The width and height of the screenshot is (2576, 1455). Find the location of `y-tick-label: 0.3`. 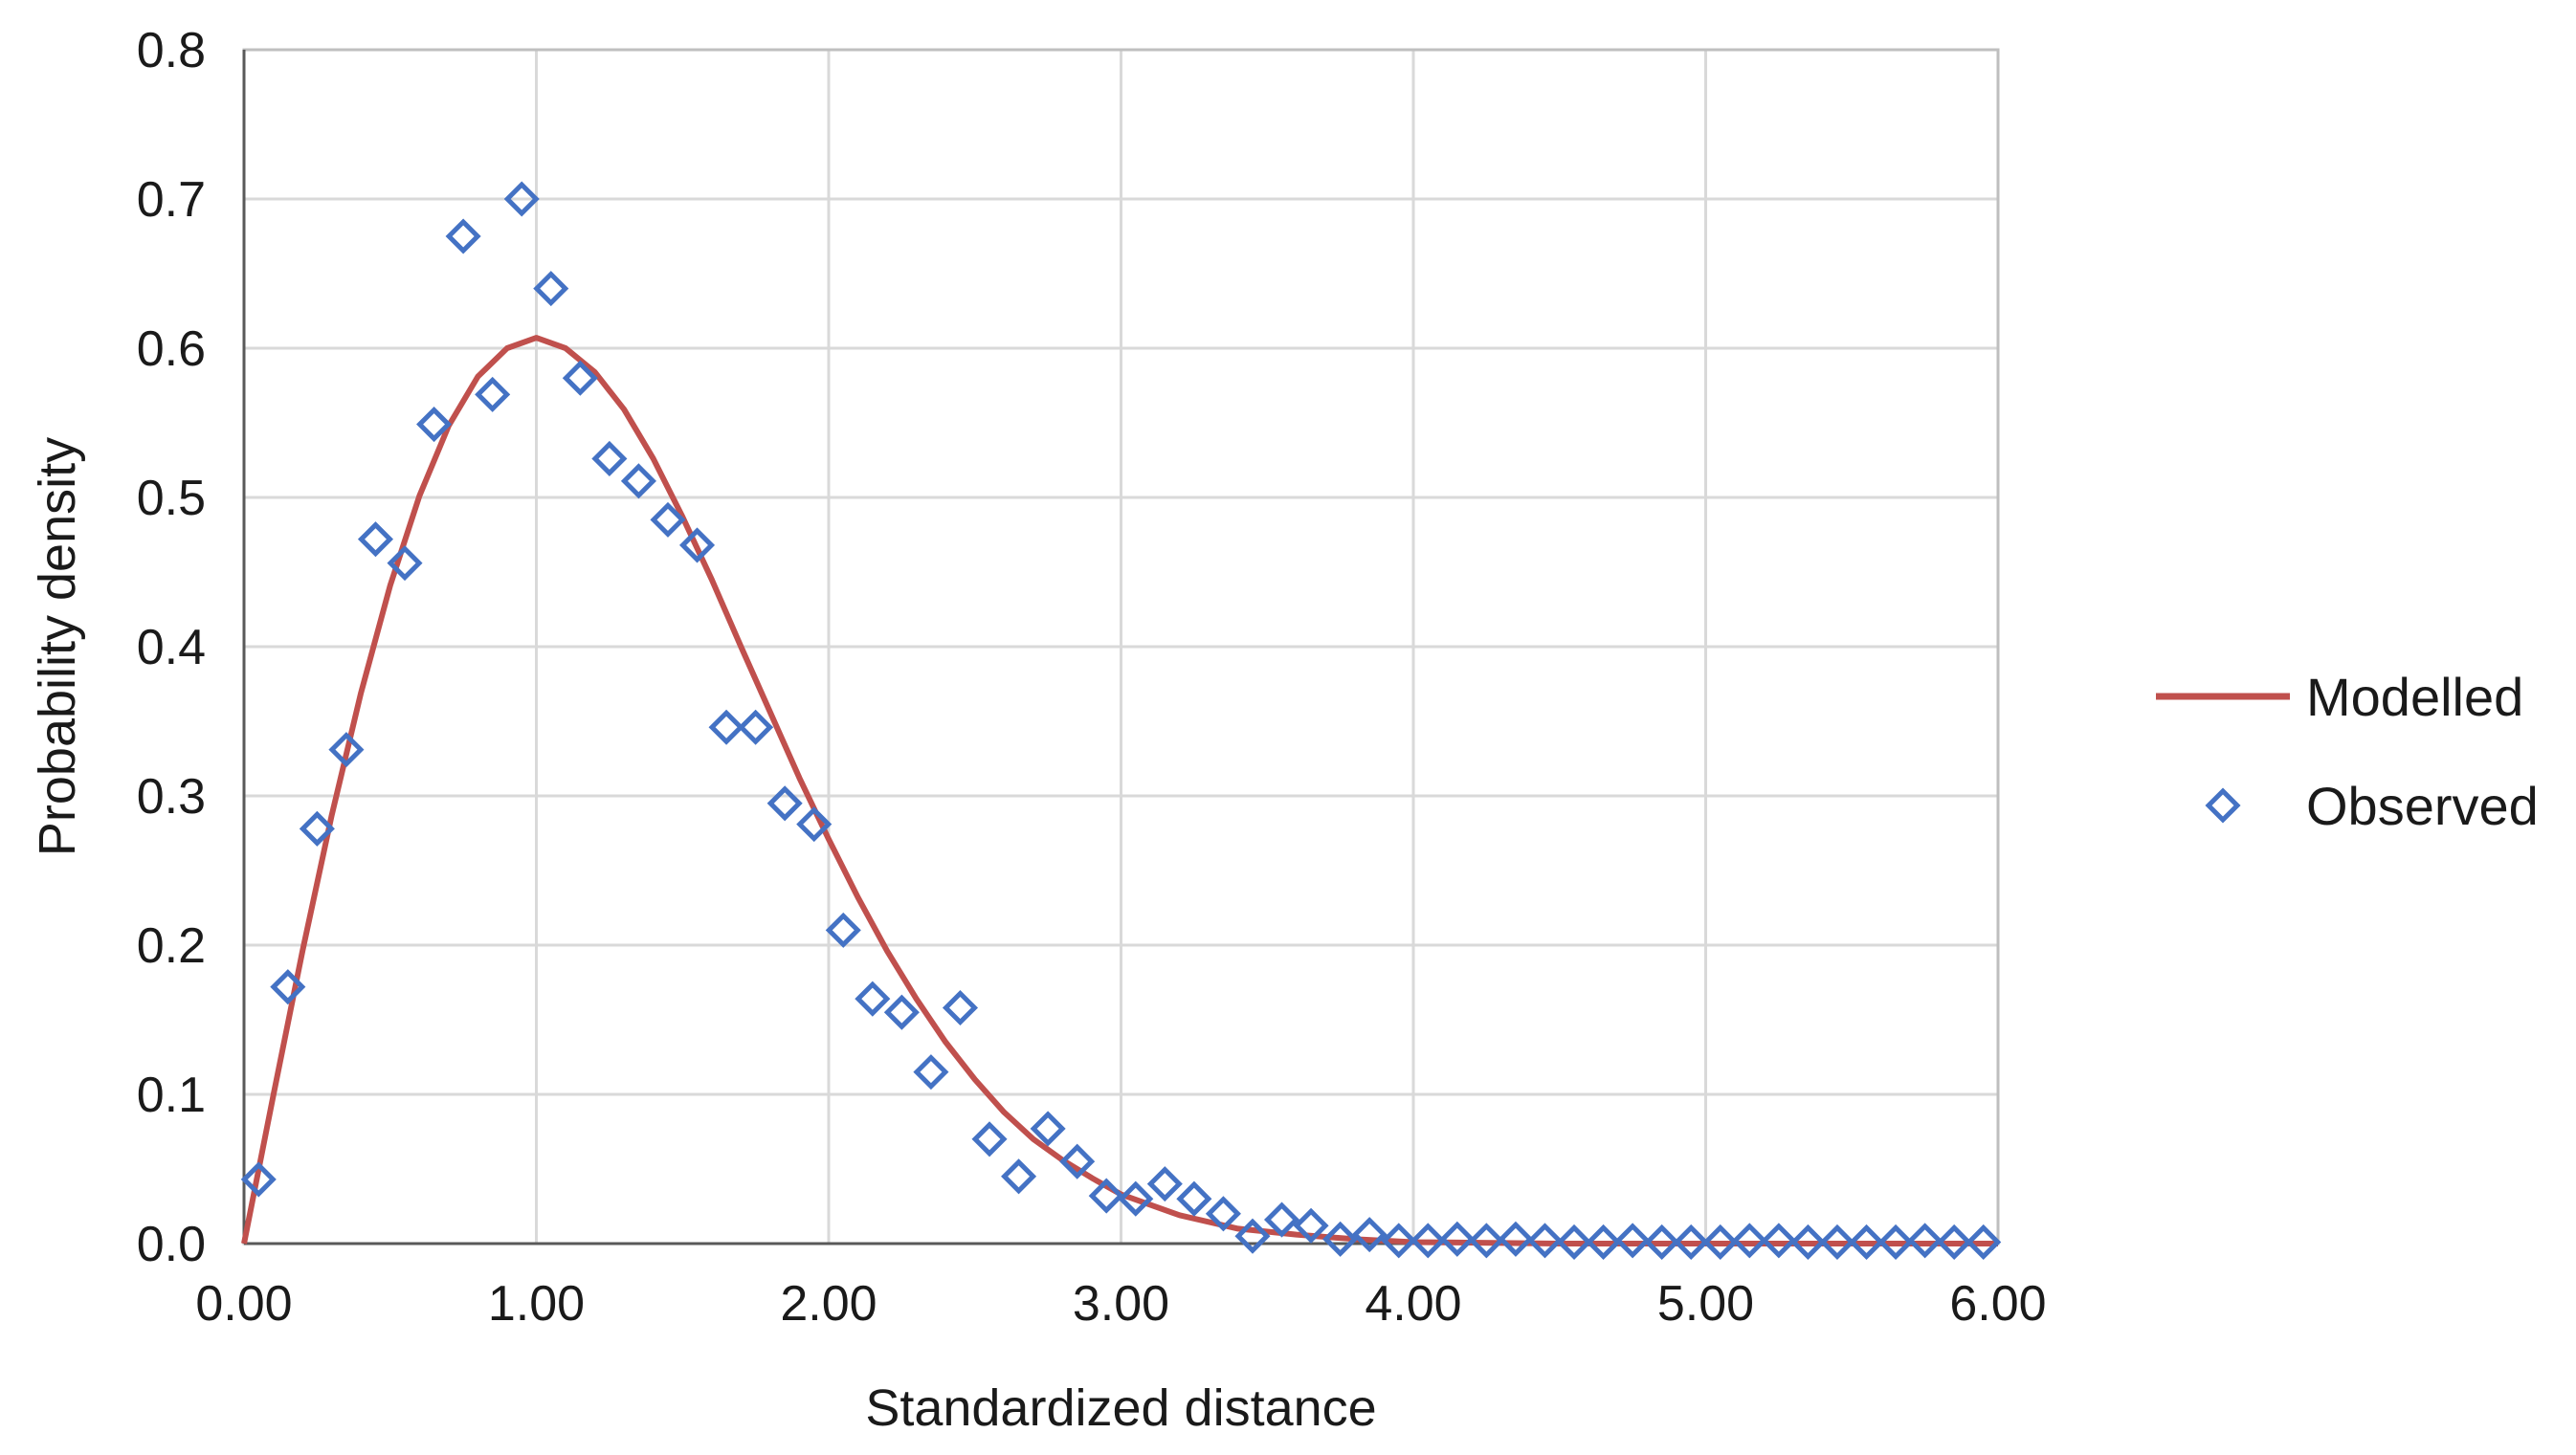

y-tick-label: 0.3 is located at coordinates (171, 797).